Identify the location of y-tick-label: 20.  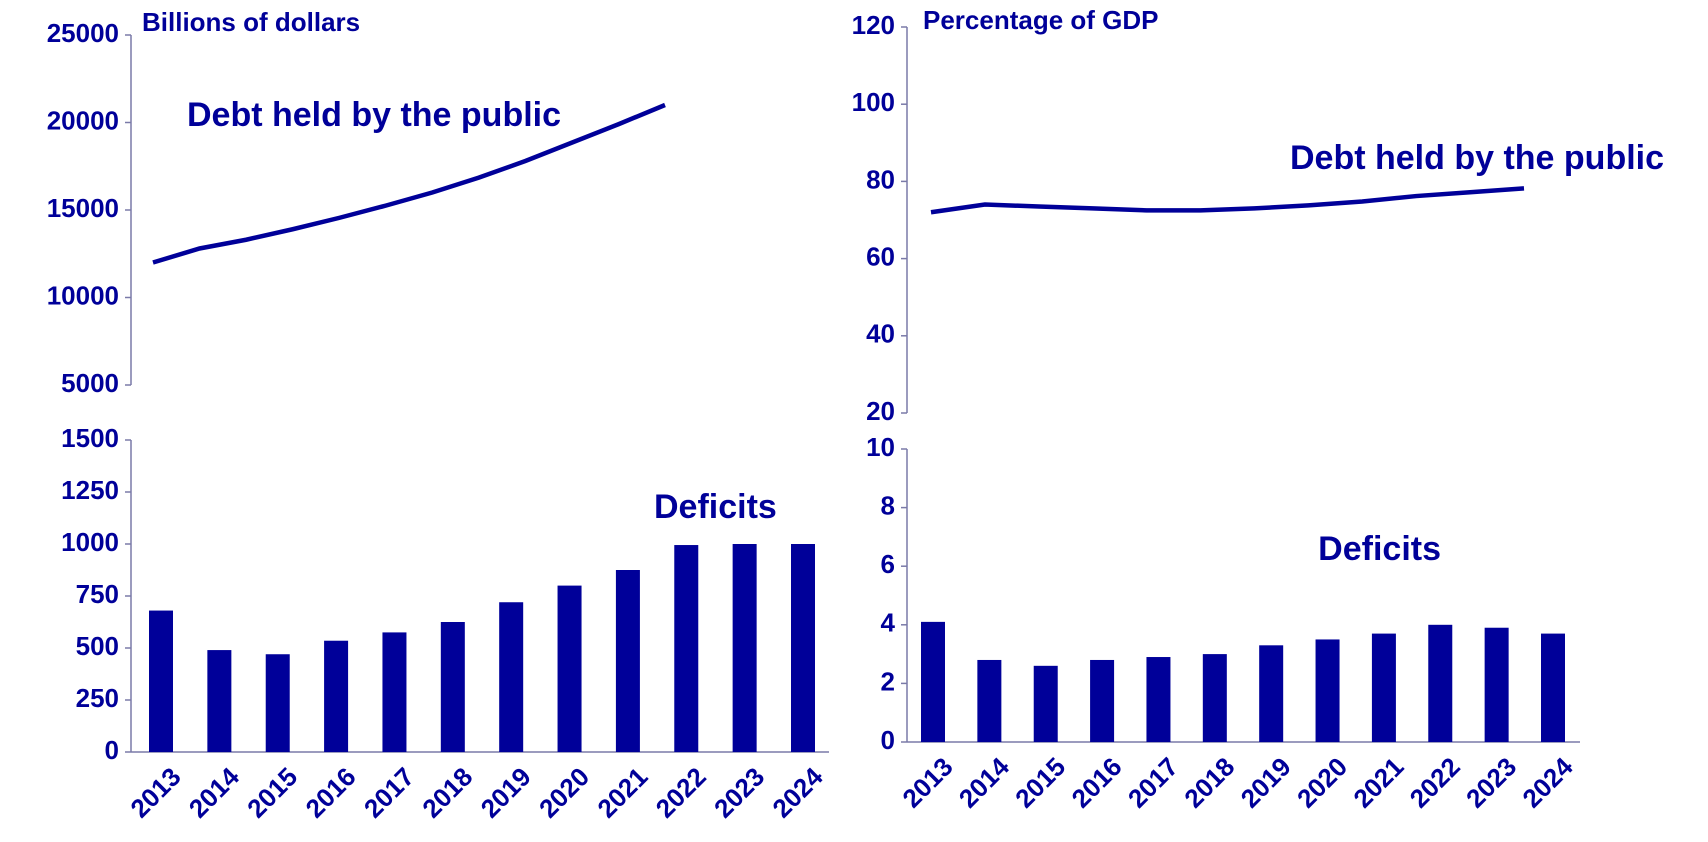
(880, 411).